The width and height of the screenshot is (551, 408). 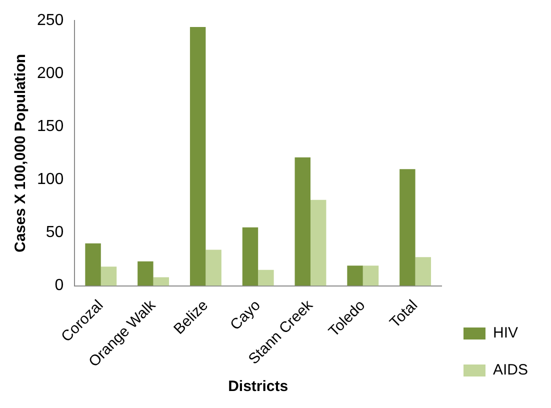 What do you see at coordinates (55, 233) in the screenshot?
I see `y-tick-label: 50` at bounding box center [55, 233].